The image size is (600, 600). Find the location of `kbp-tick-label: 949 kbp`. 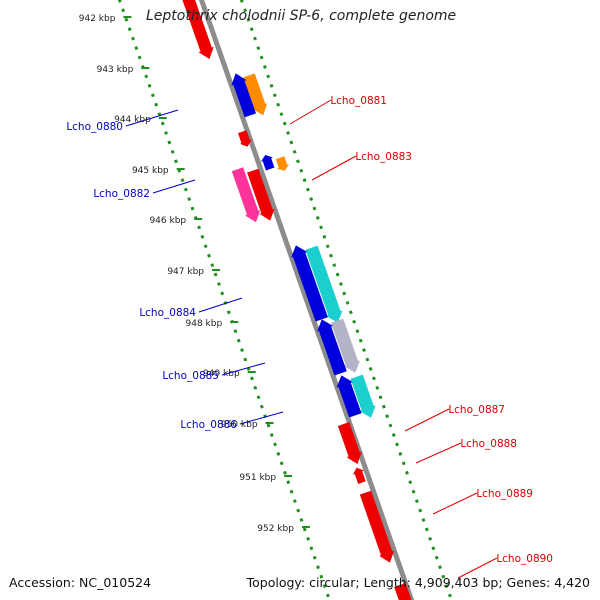

kbp-tick-label: 949 kbp is located at coordinates (221, 374).